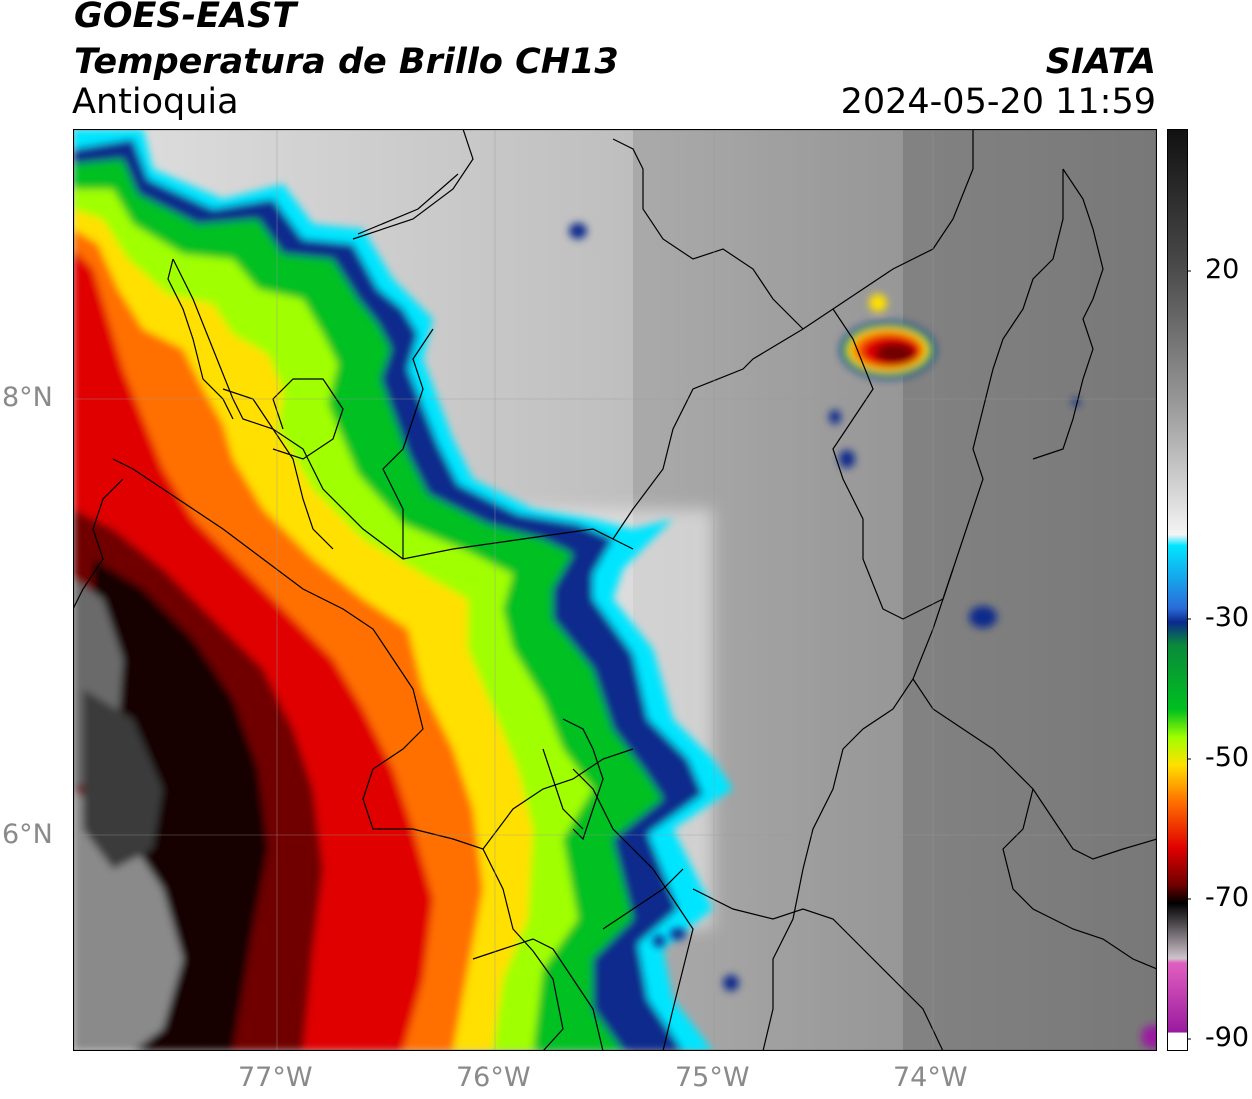 The height and width of the screenshot is (1099, 1252). I want to click on colorbar-tick-neg50: -50, so click(1227, 757).